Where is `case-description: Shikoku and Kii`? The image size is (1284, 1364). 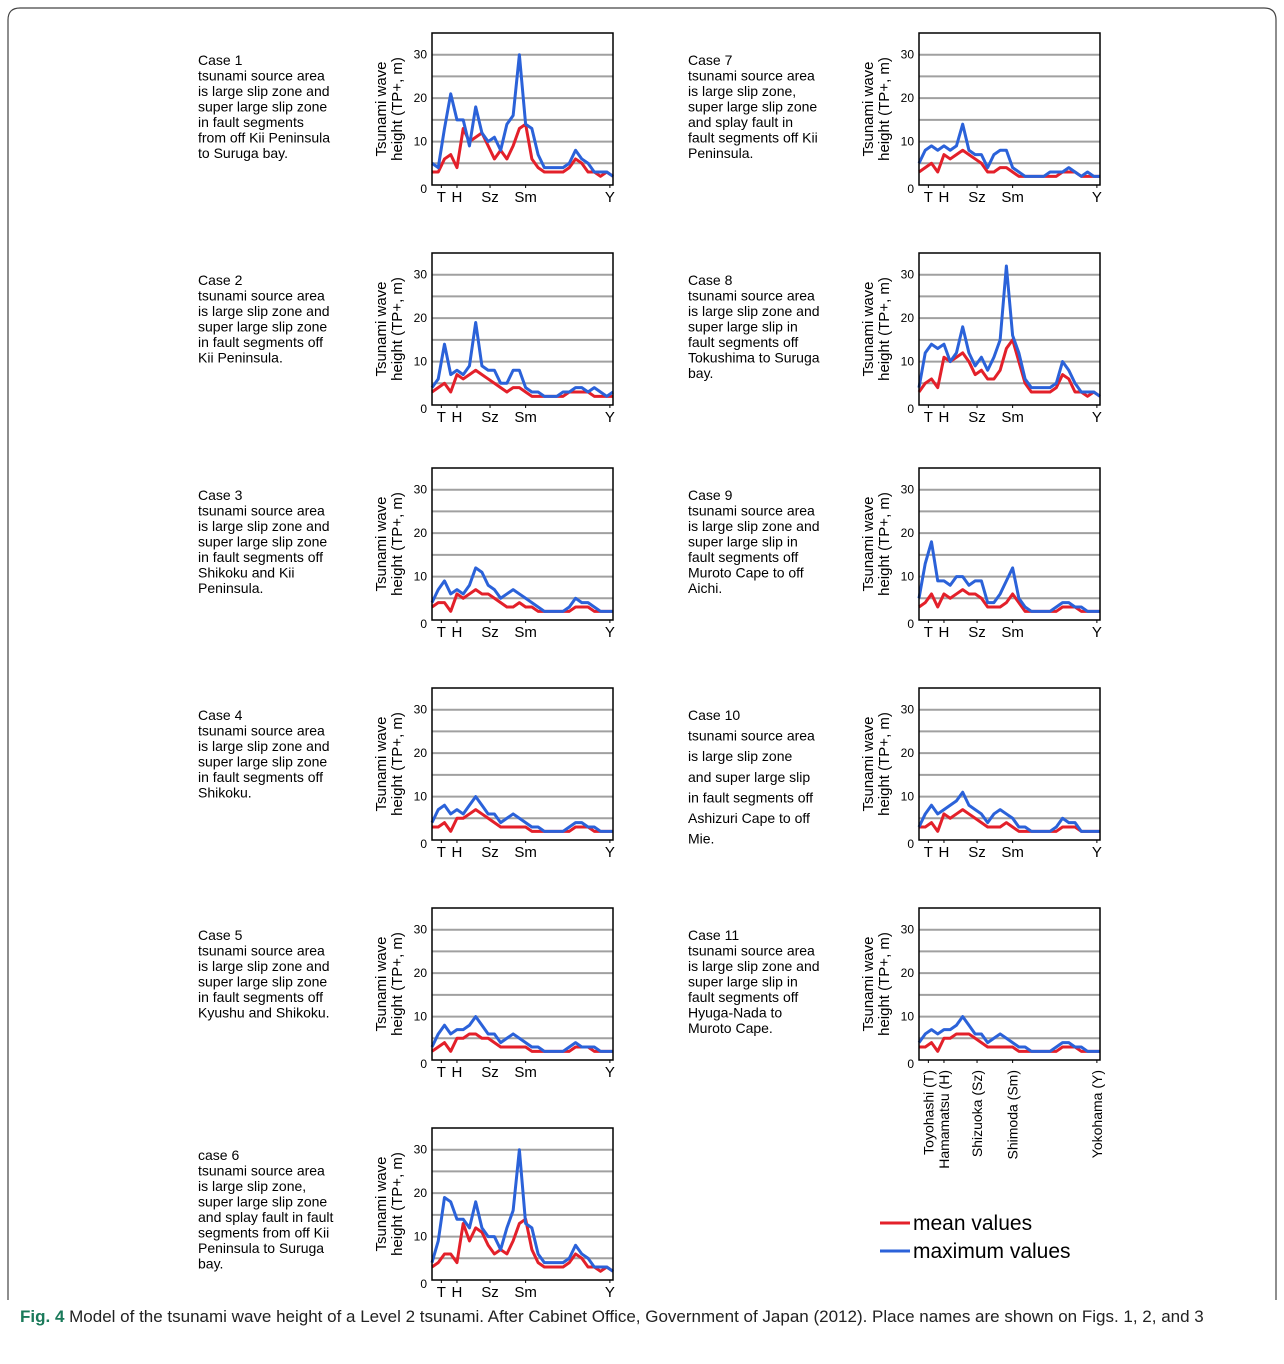
case-description: Shikoku and Kii is located at coordinates (246, 573).